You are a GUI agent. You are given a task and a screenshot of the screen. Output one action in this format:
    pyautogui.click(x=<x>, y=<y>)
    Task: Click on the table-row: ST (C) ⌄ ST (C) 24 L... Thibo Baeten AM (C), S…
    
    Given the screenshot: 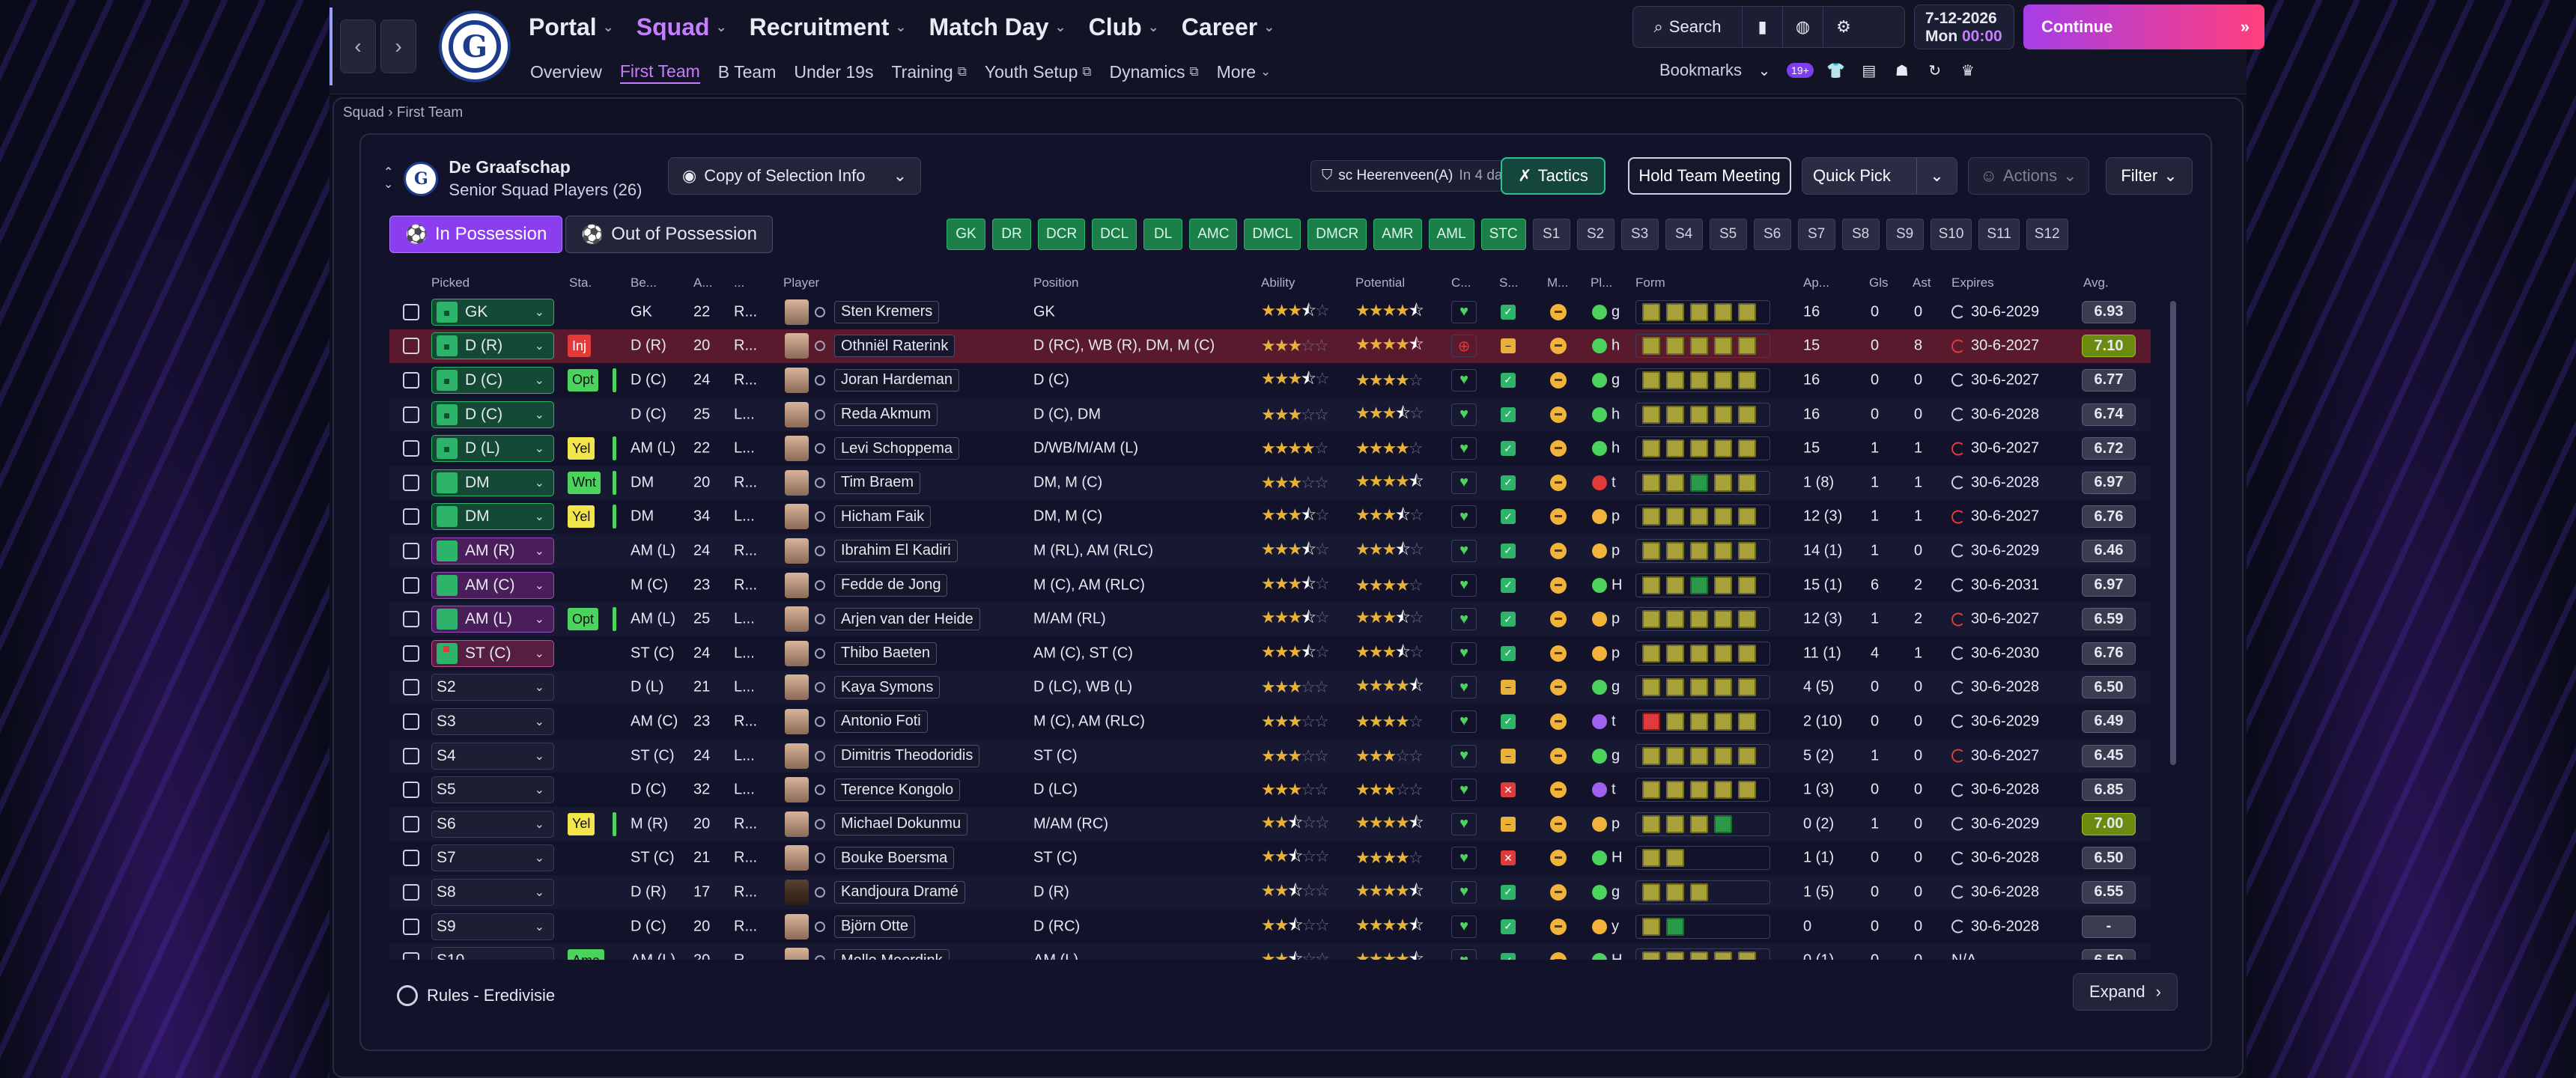 What is the action you would take?
    pyautogui.click(x=1270, y=653)
    